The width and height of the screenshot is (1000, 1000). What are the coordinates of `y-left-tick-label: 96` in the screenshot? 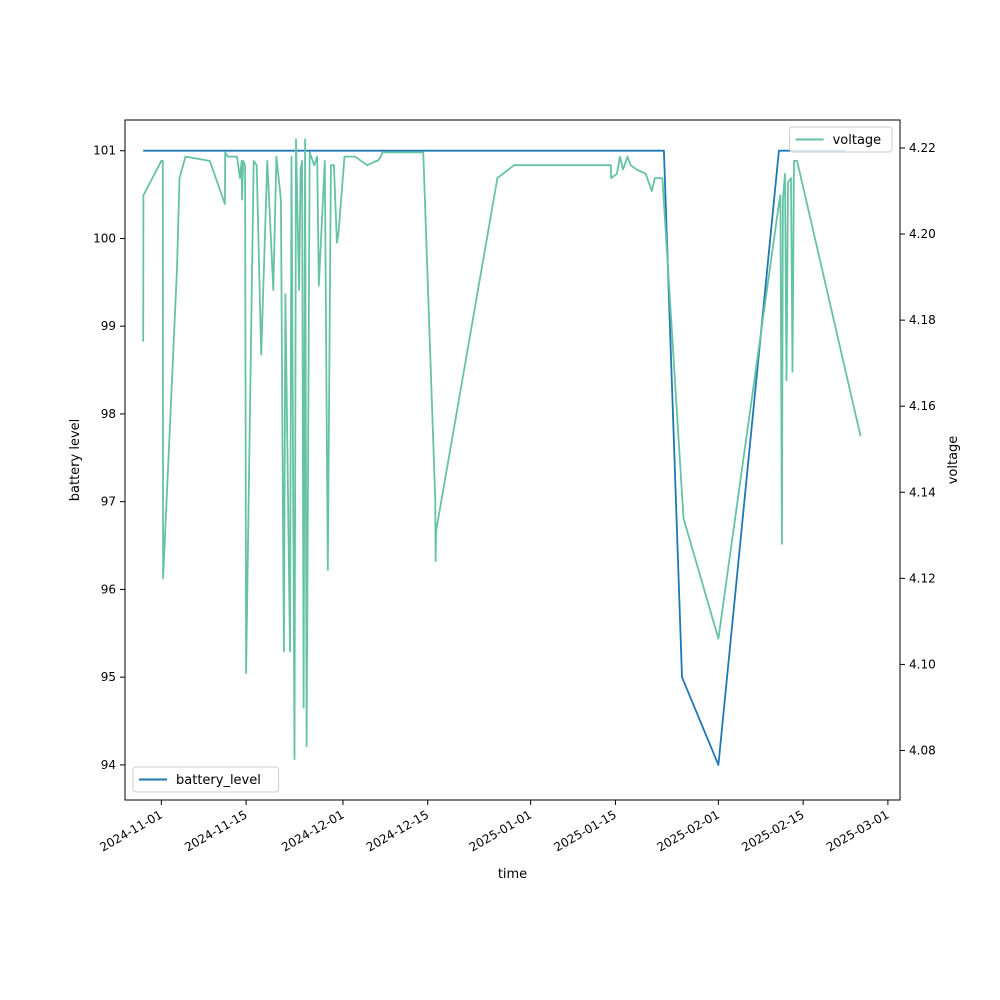 It's located at (108, 589).